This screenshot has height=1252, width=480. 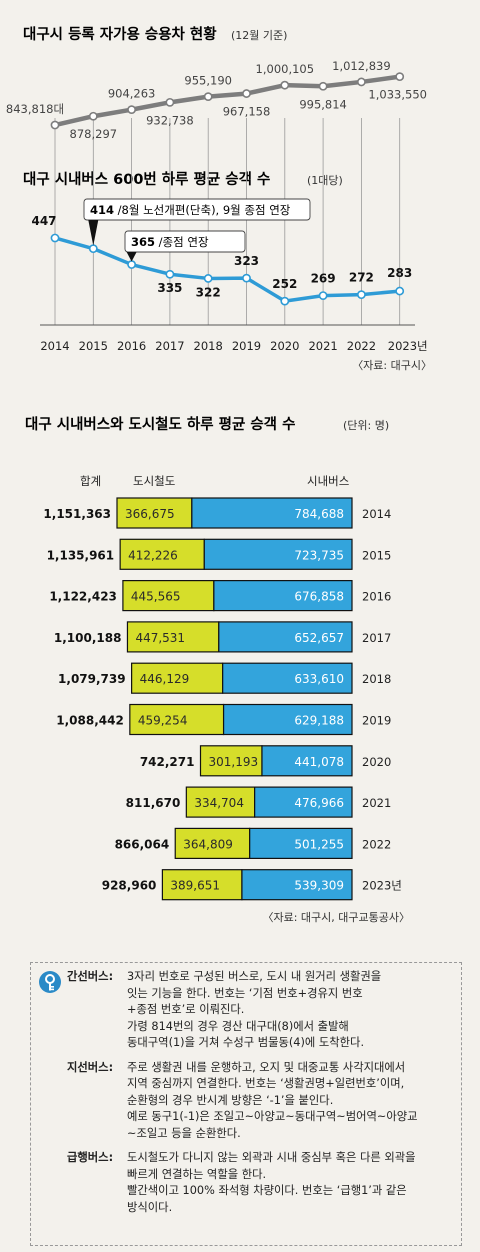 I want to click on car-value-label: 955,190, so click(x=208, y=81).